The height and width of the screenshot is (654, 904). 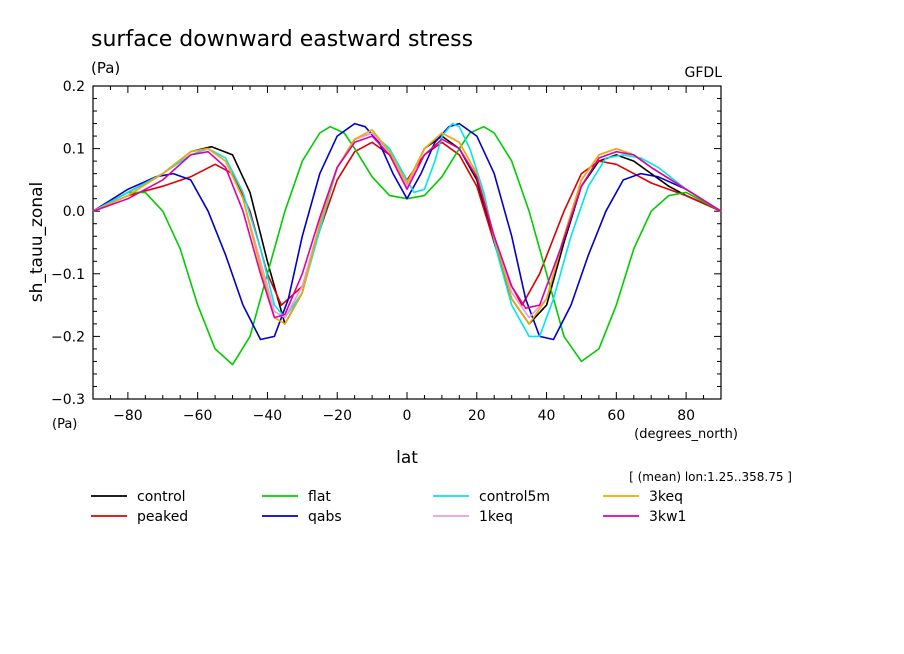 What do you see at coordinates (325, 517) in the screenshot?
I see `legend-label: qabs` at bounding box center [325, 517].